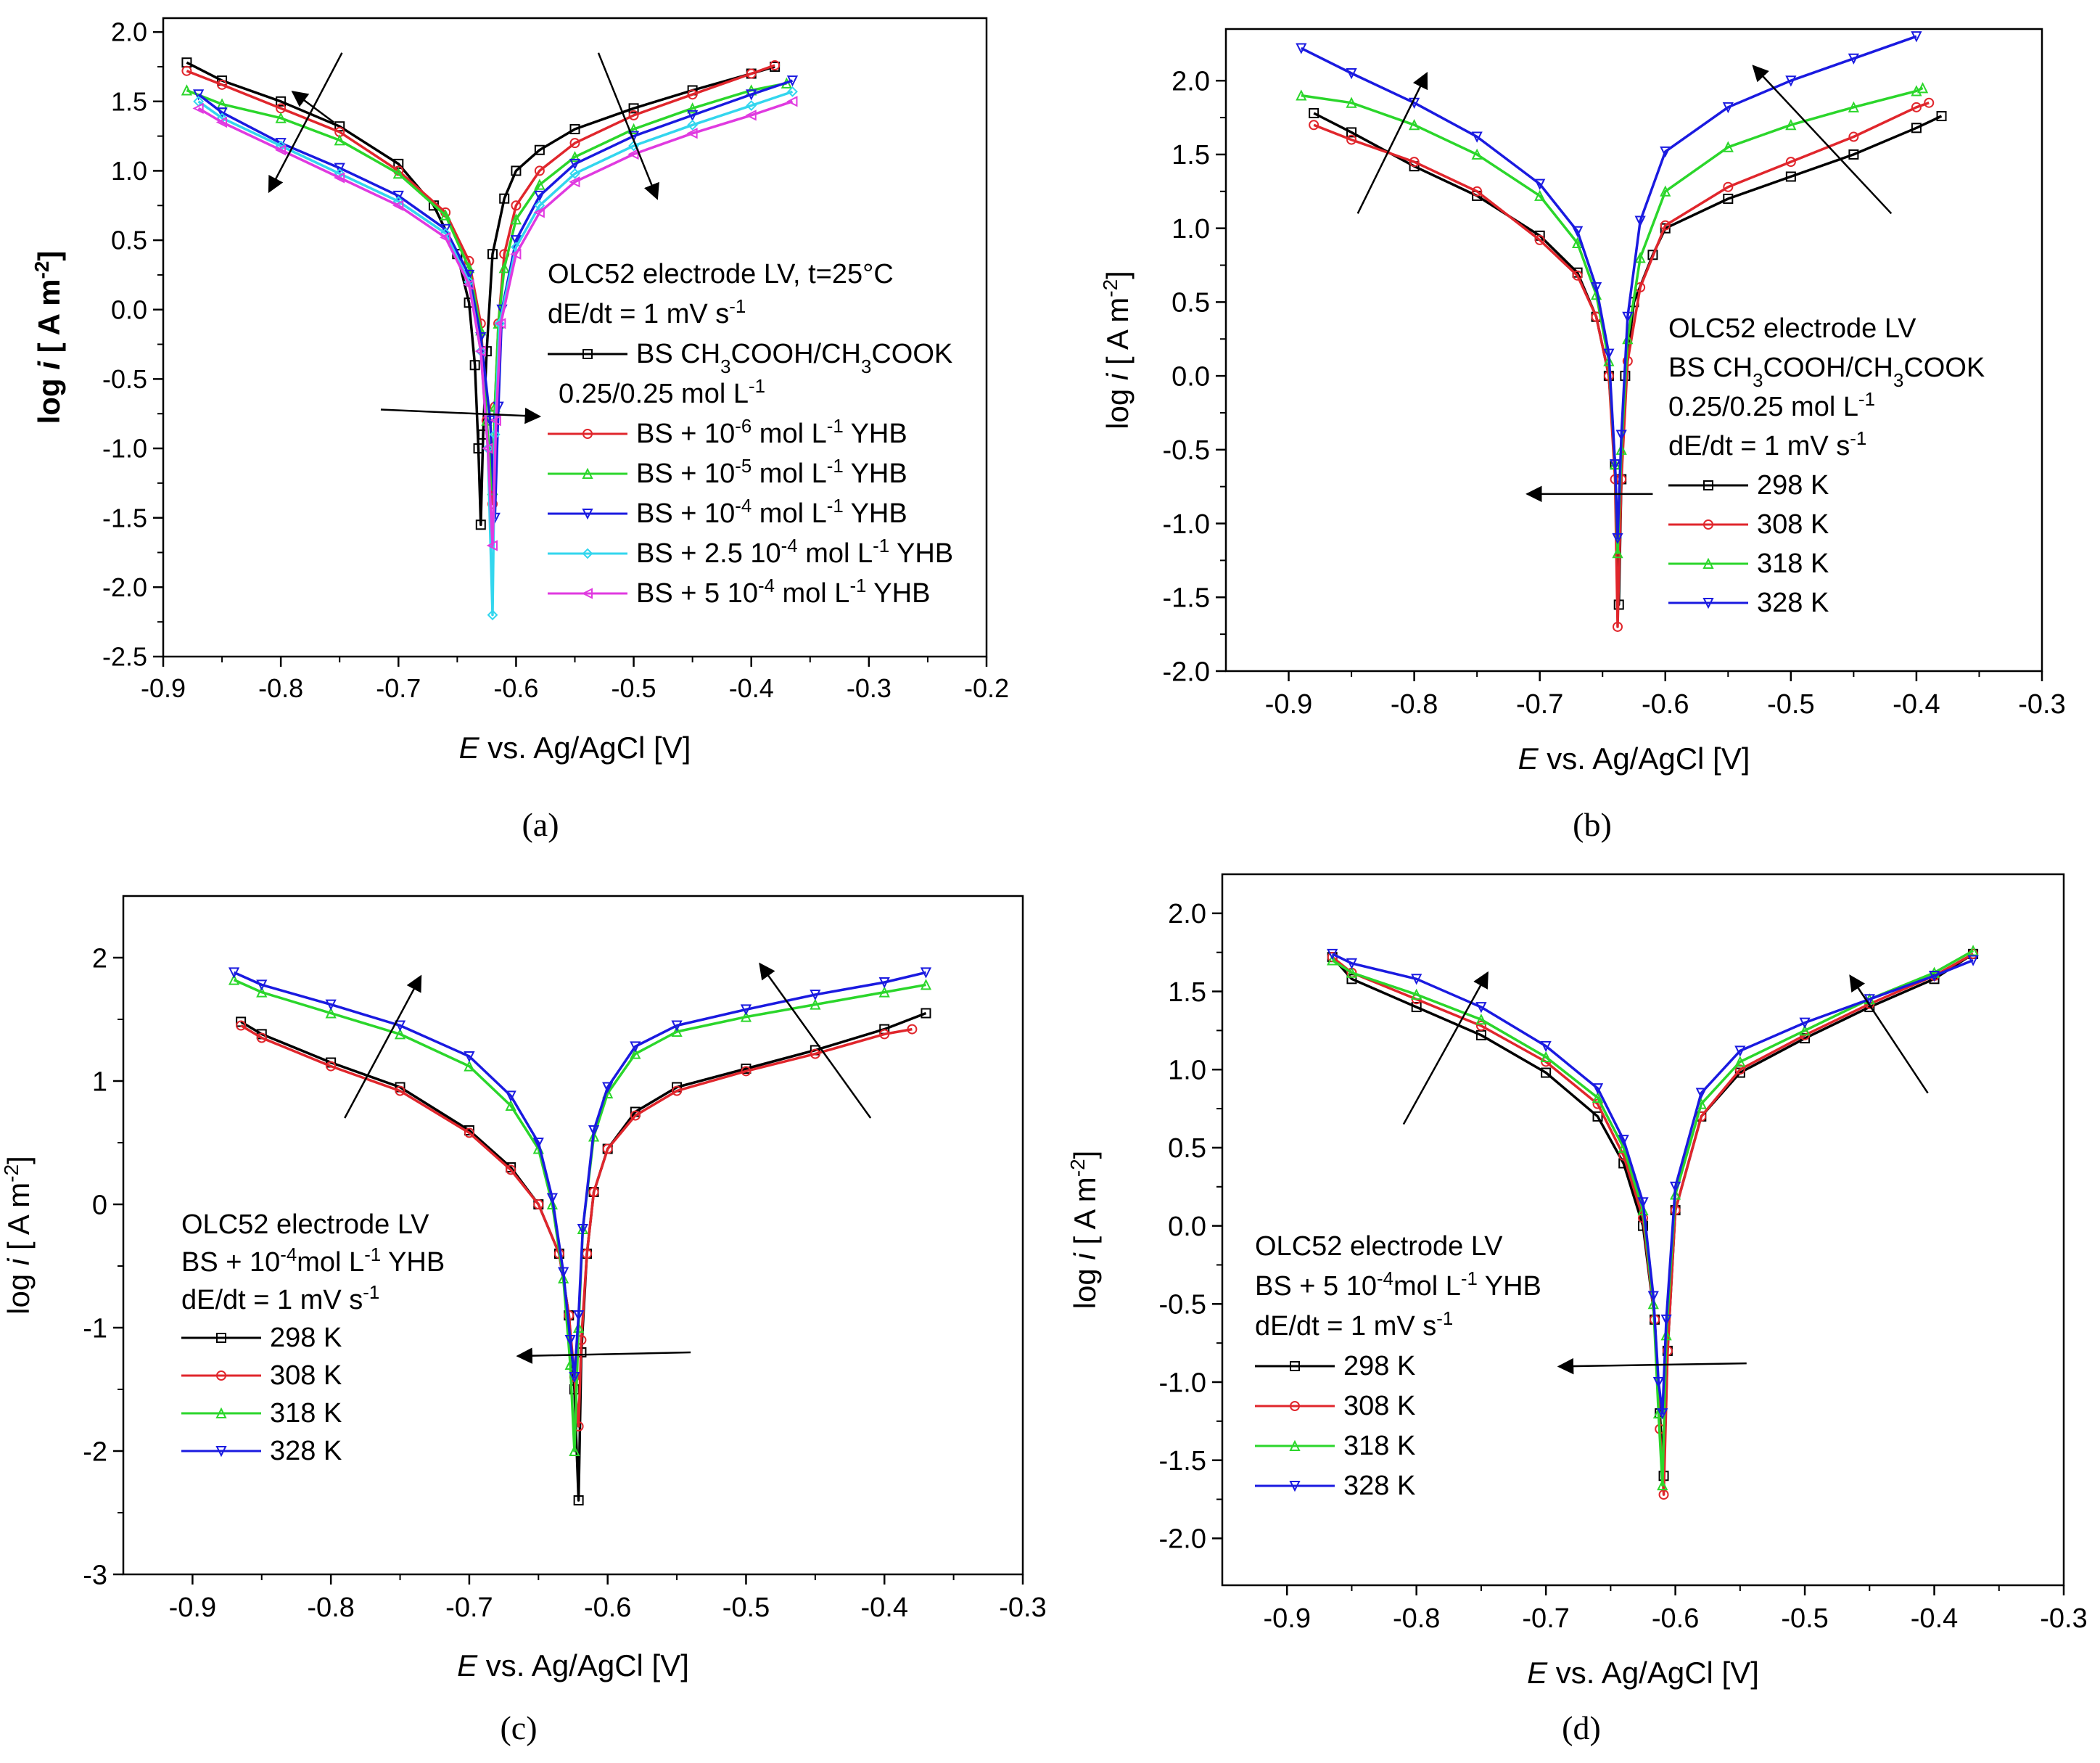 The width and height of the screenshot is (2100, 1763). Describe the element at coordinates (1793, 486) in the screenshot. I see `legend-label: 298 K` at that location.